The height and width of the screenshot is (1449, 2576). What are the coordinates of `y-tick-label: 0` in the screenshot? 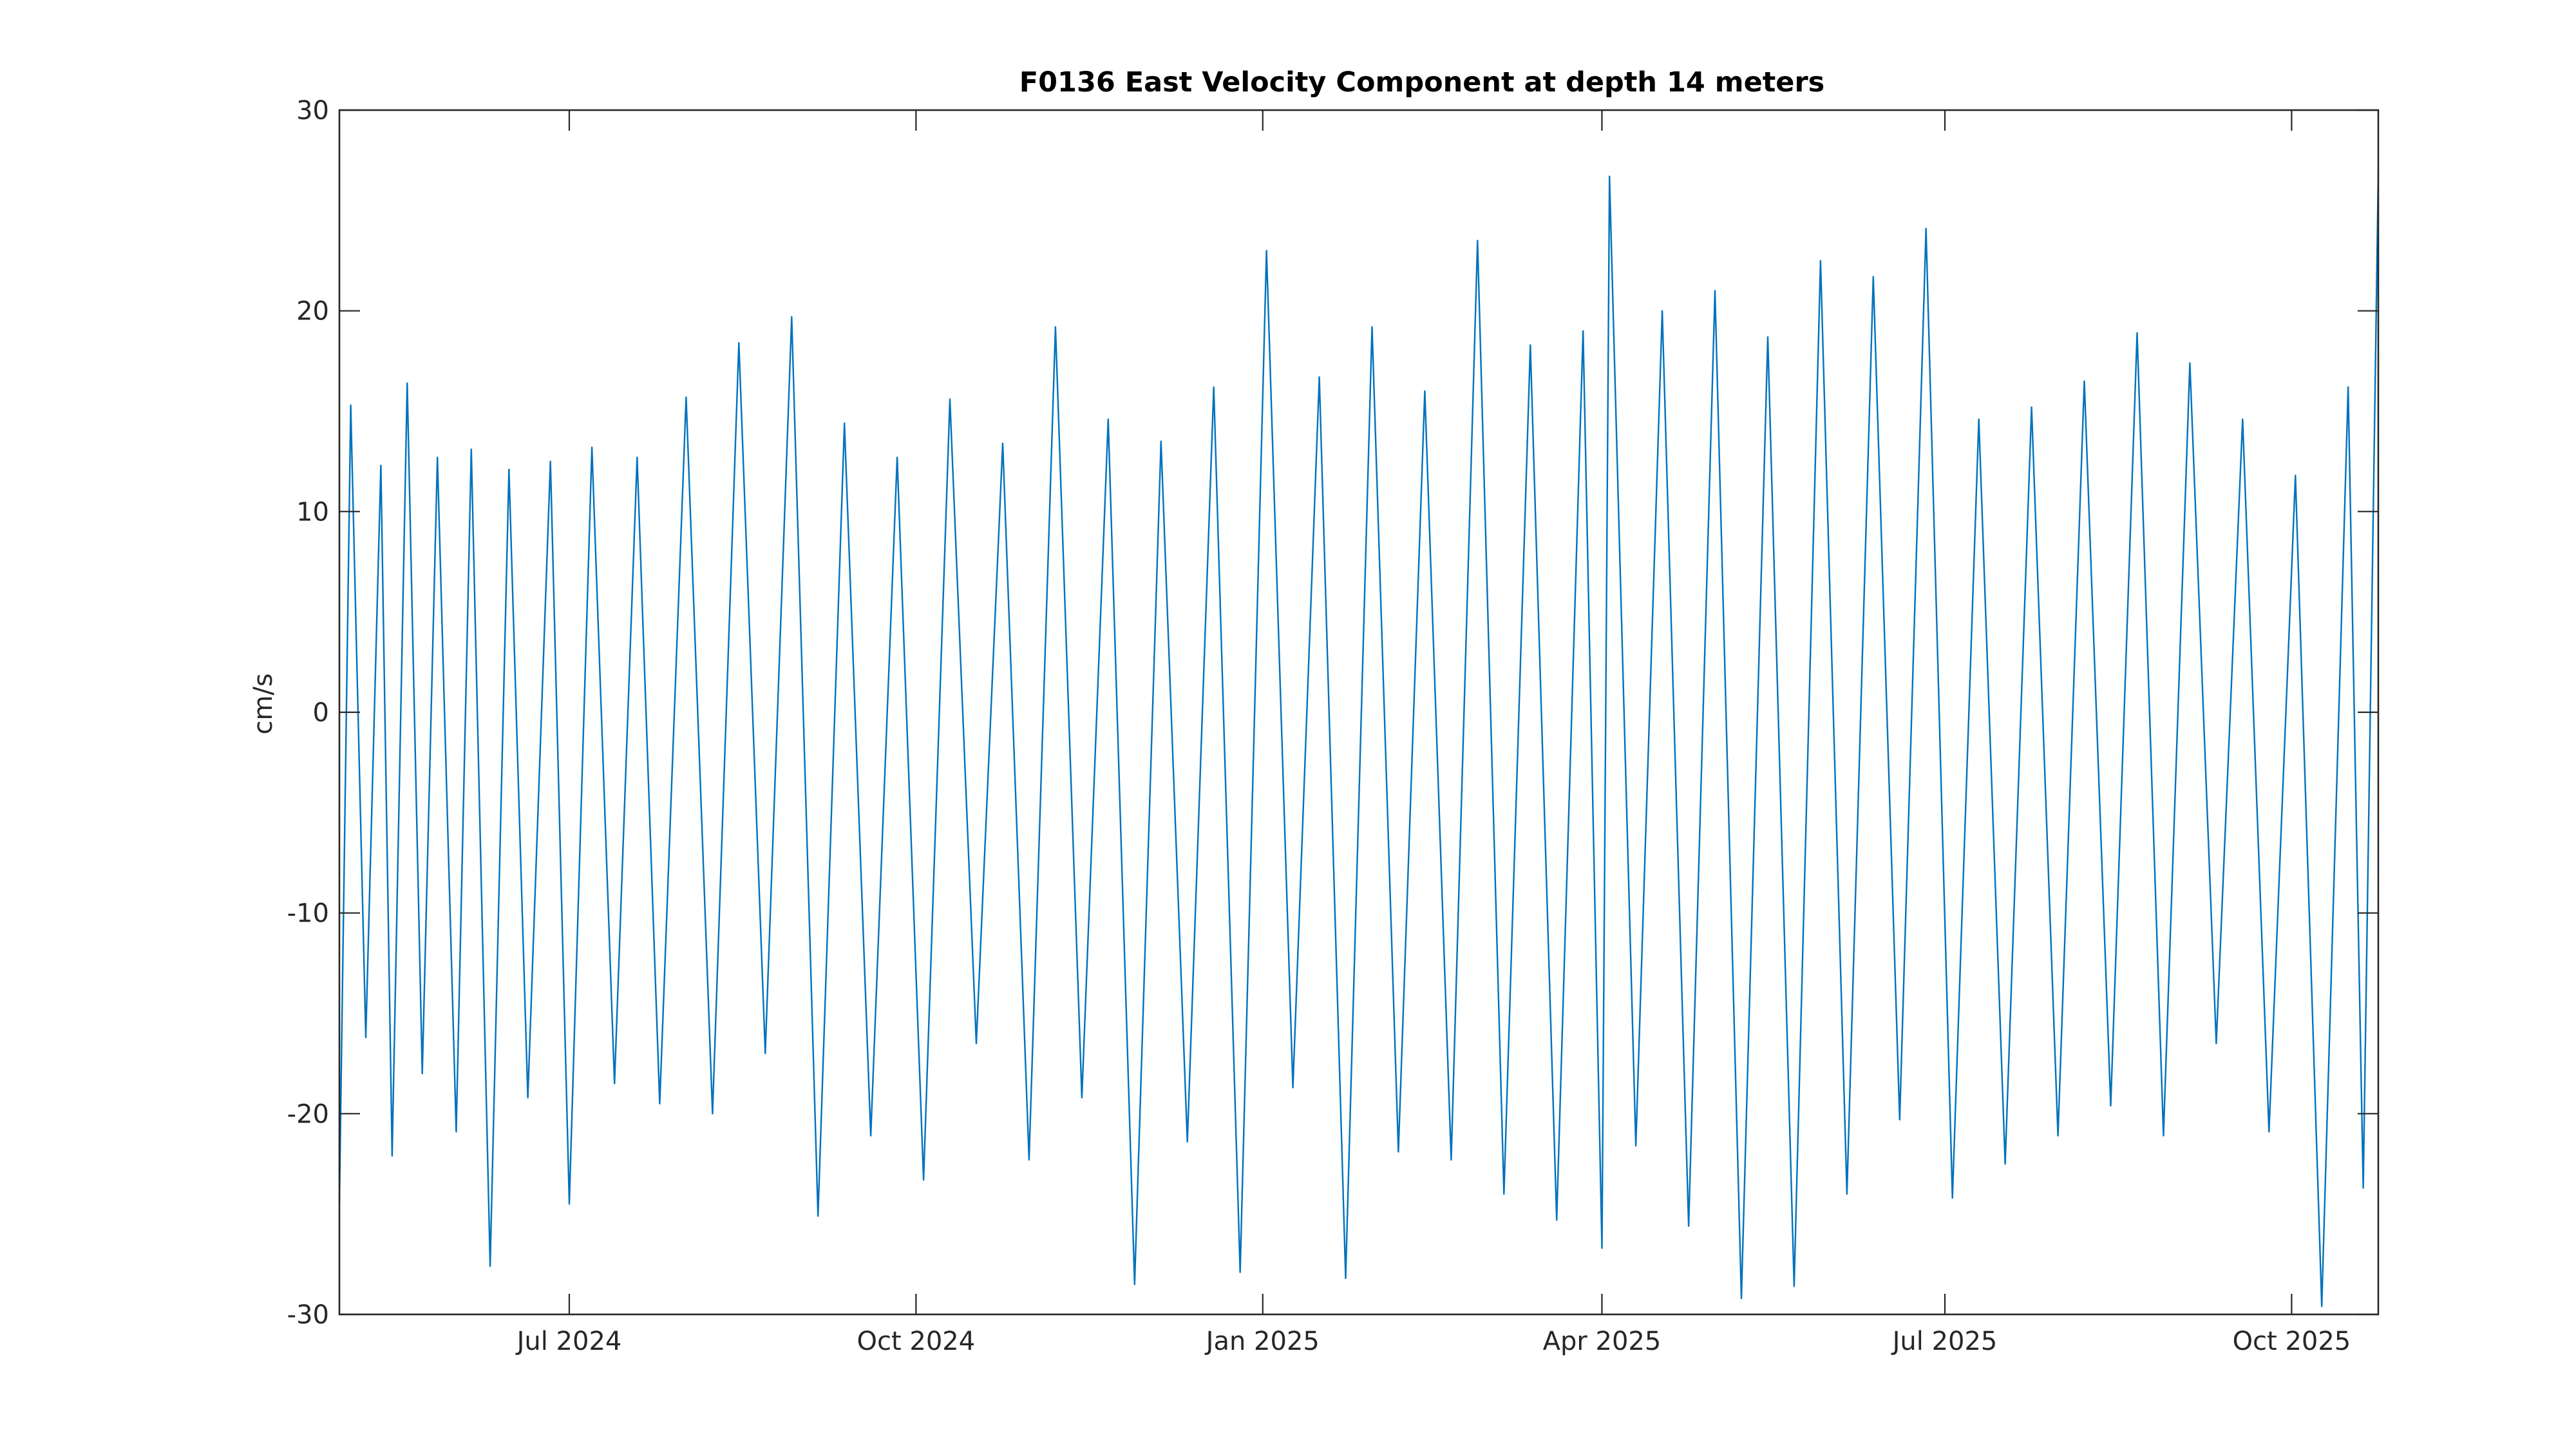 It's located at (321, 713).